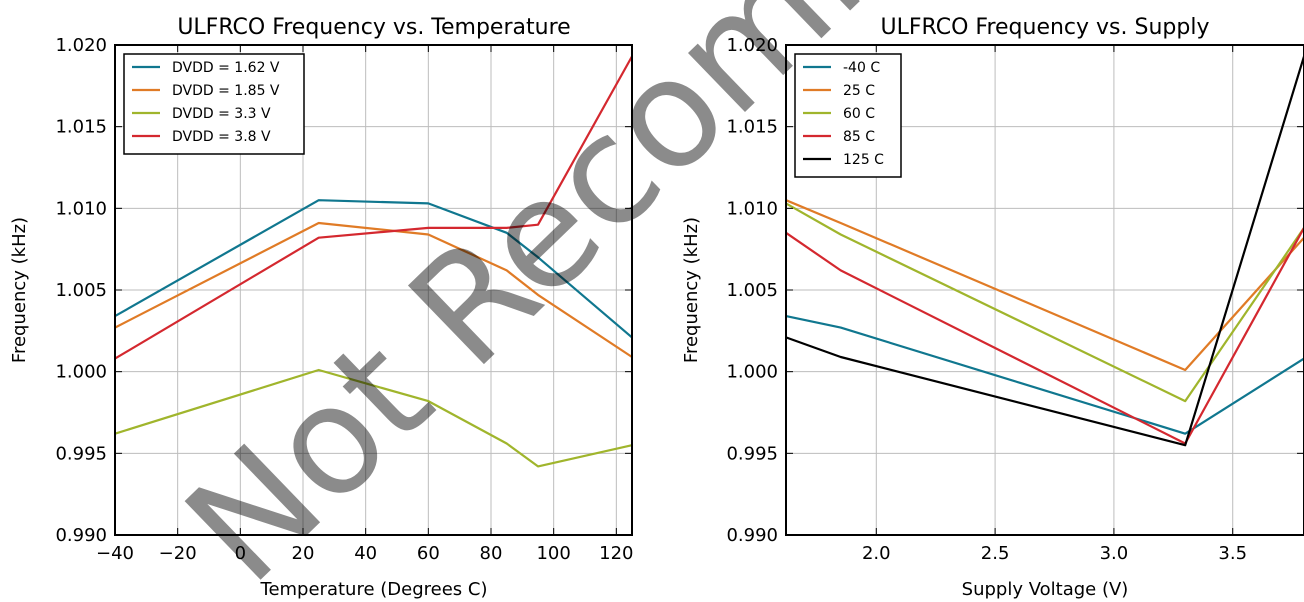 This screenshot has height=602, width=1304. What do you see at coordinates (876, 553) in the screenshot?
I see `x-tick-label: 2.0` at bounding box center [876, 553].